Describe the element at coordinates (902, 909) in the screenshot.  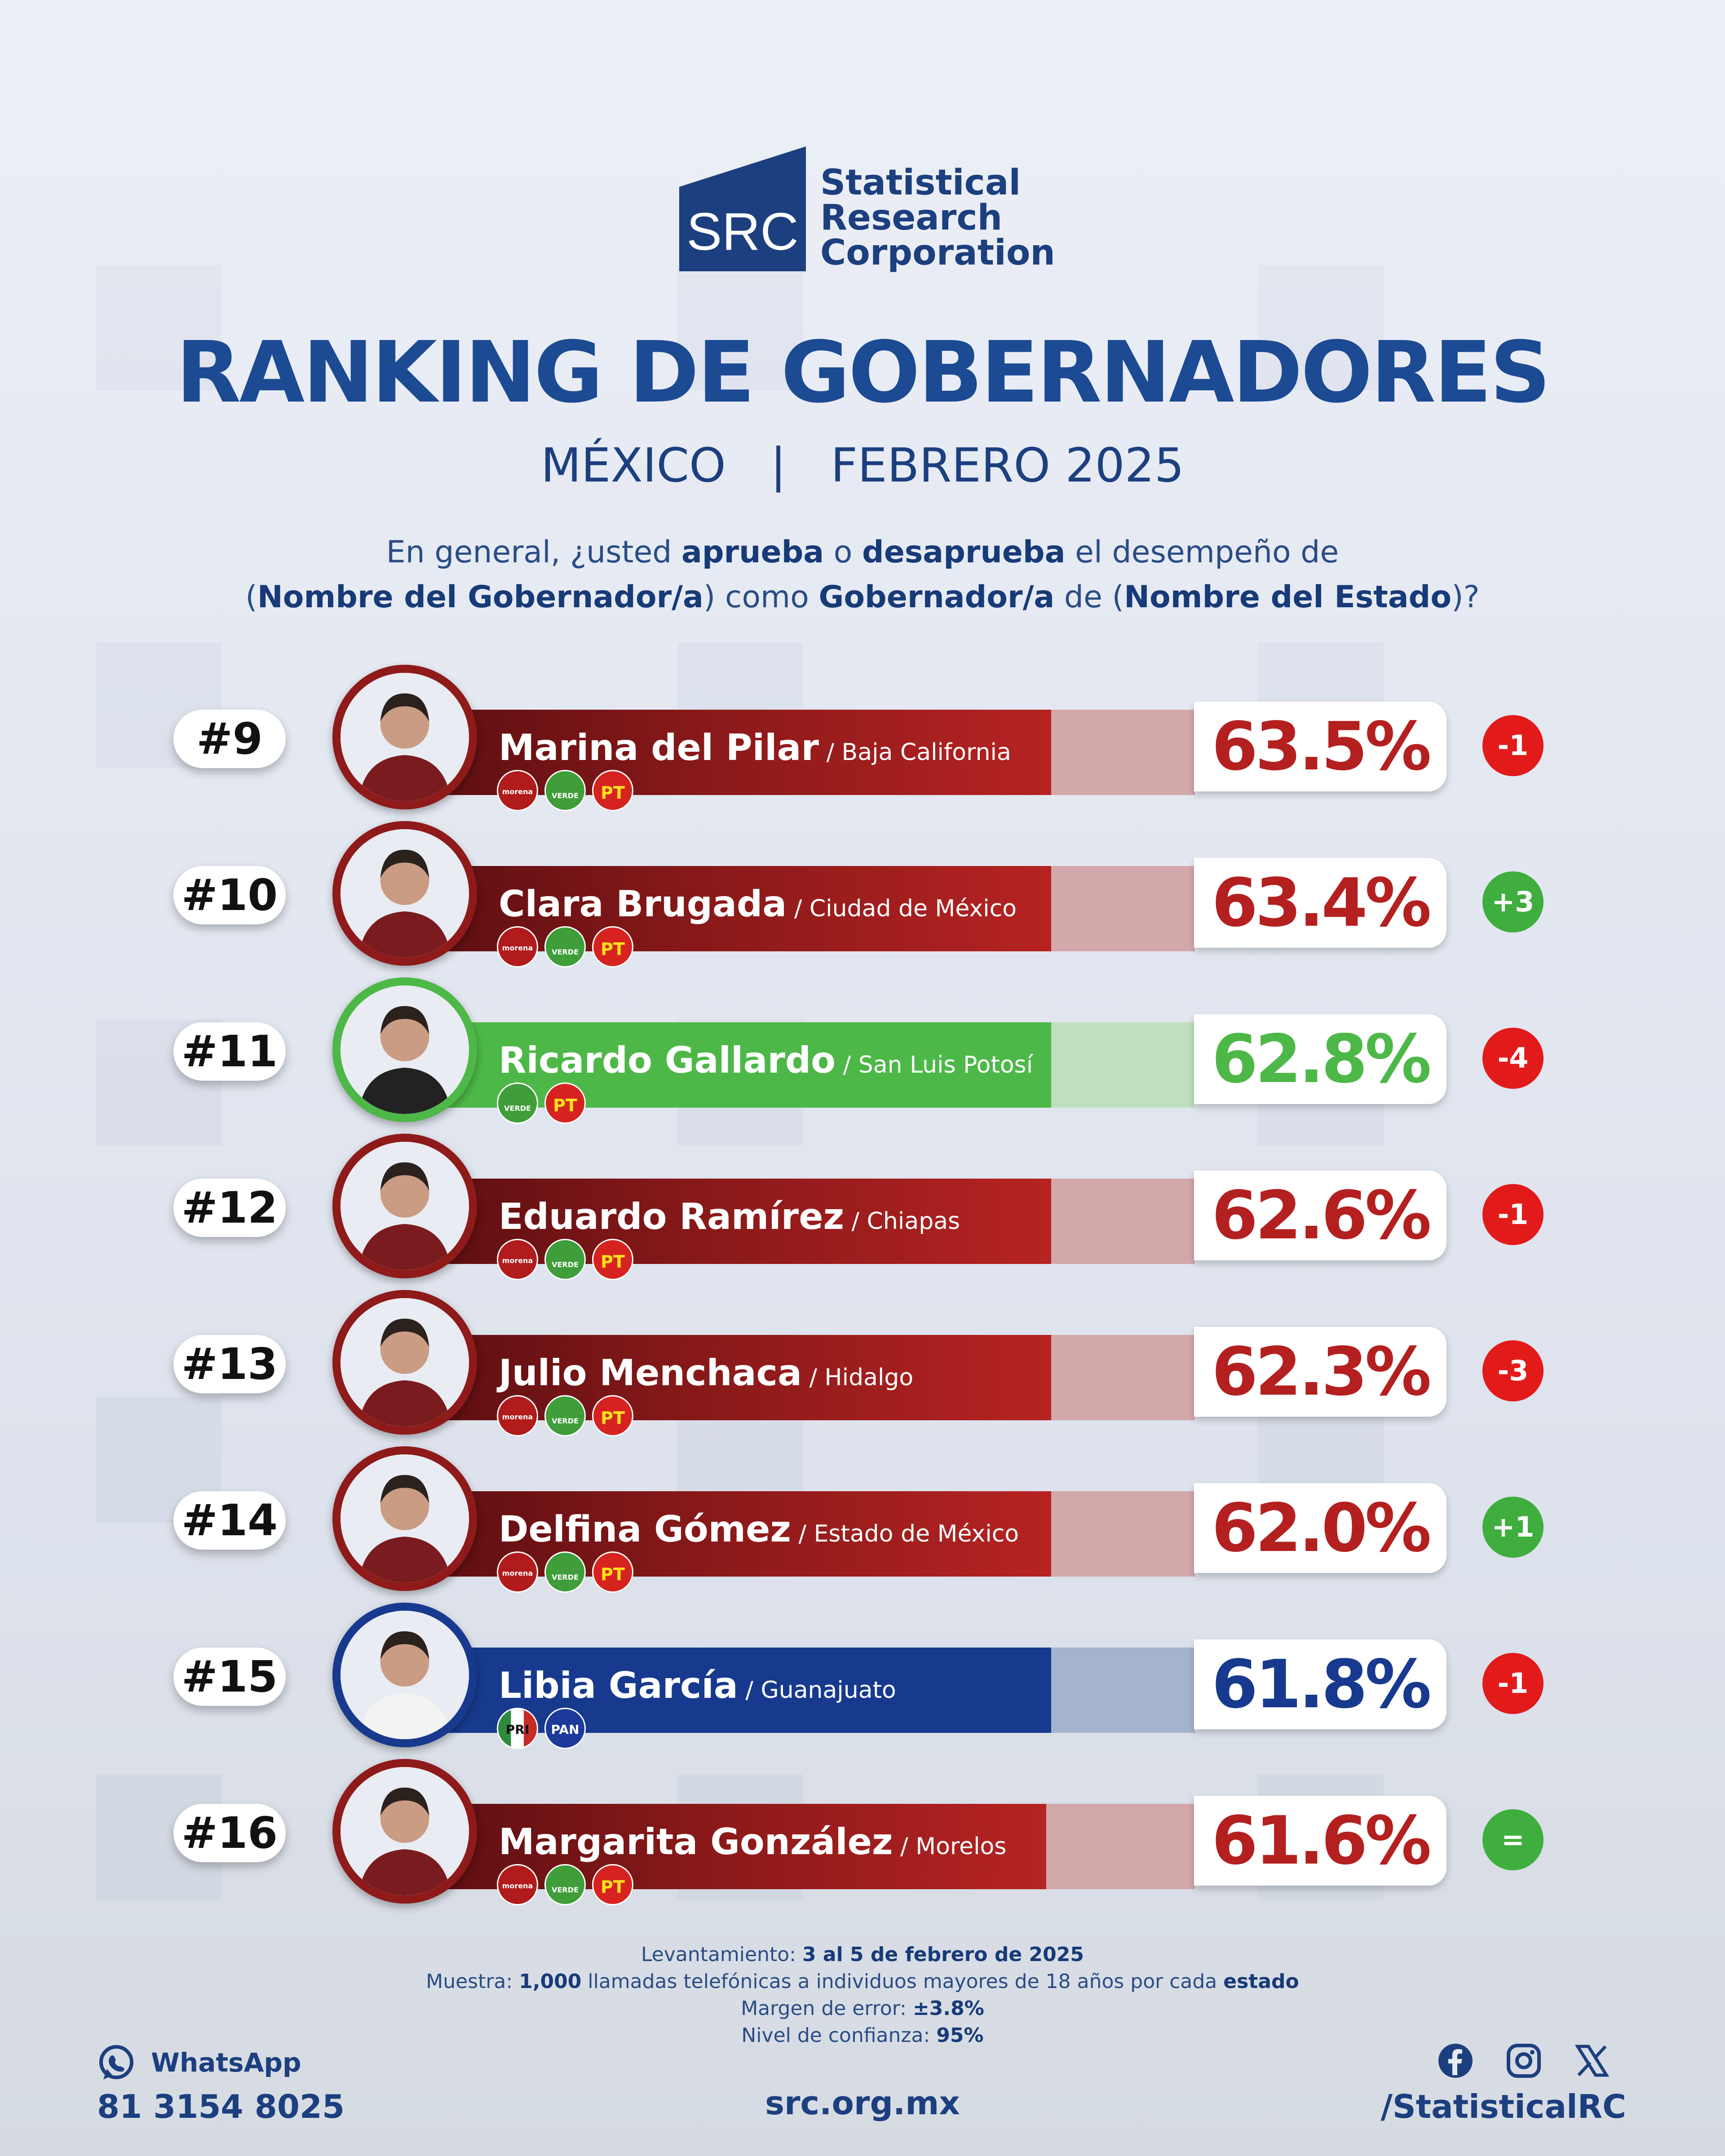
I see `state-name: / Ciudad de México` at that location.